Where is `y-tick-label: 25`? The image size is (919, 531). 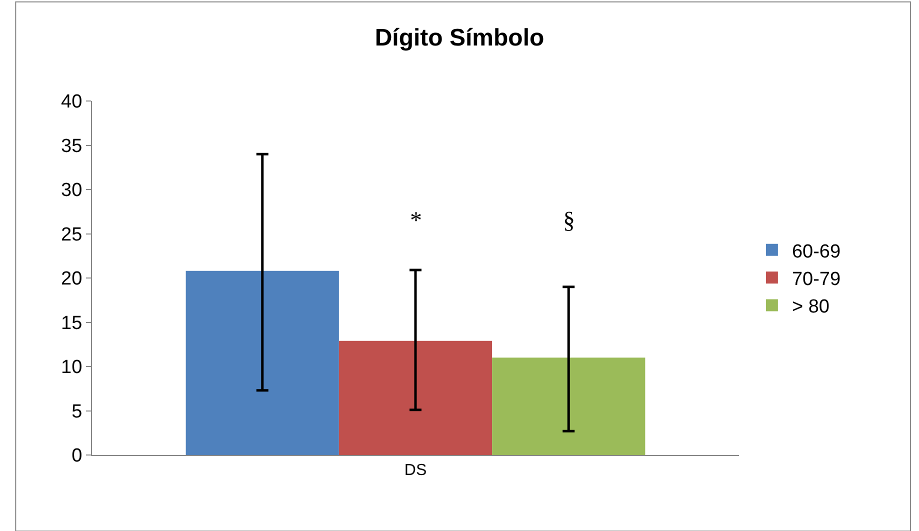 y-tick-label: 25 is located at coordinates (71, 235).